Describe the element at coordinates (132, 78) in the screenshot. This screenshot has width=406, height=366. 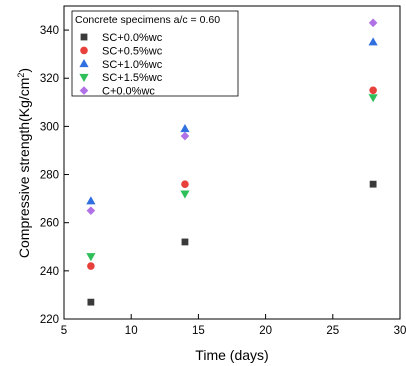
I see `legend-label: SC+1.5%wc` at that location.